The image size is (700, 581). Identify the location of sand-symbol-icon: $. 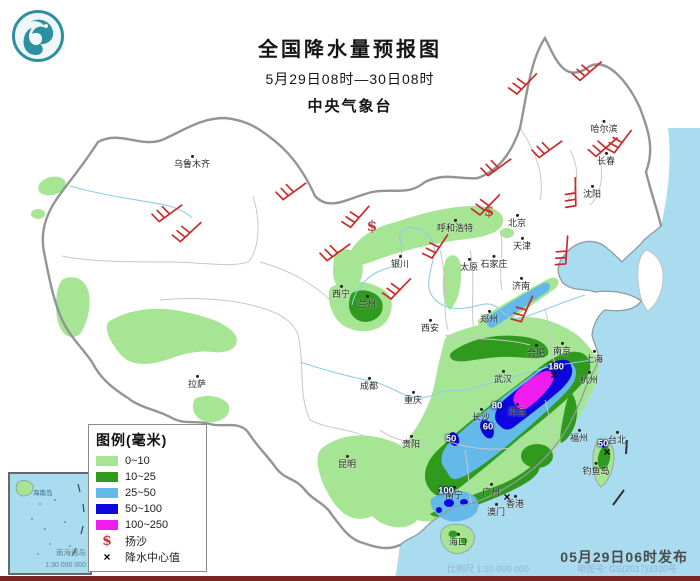
(107, 540).